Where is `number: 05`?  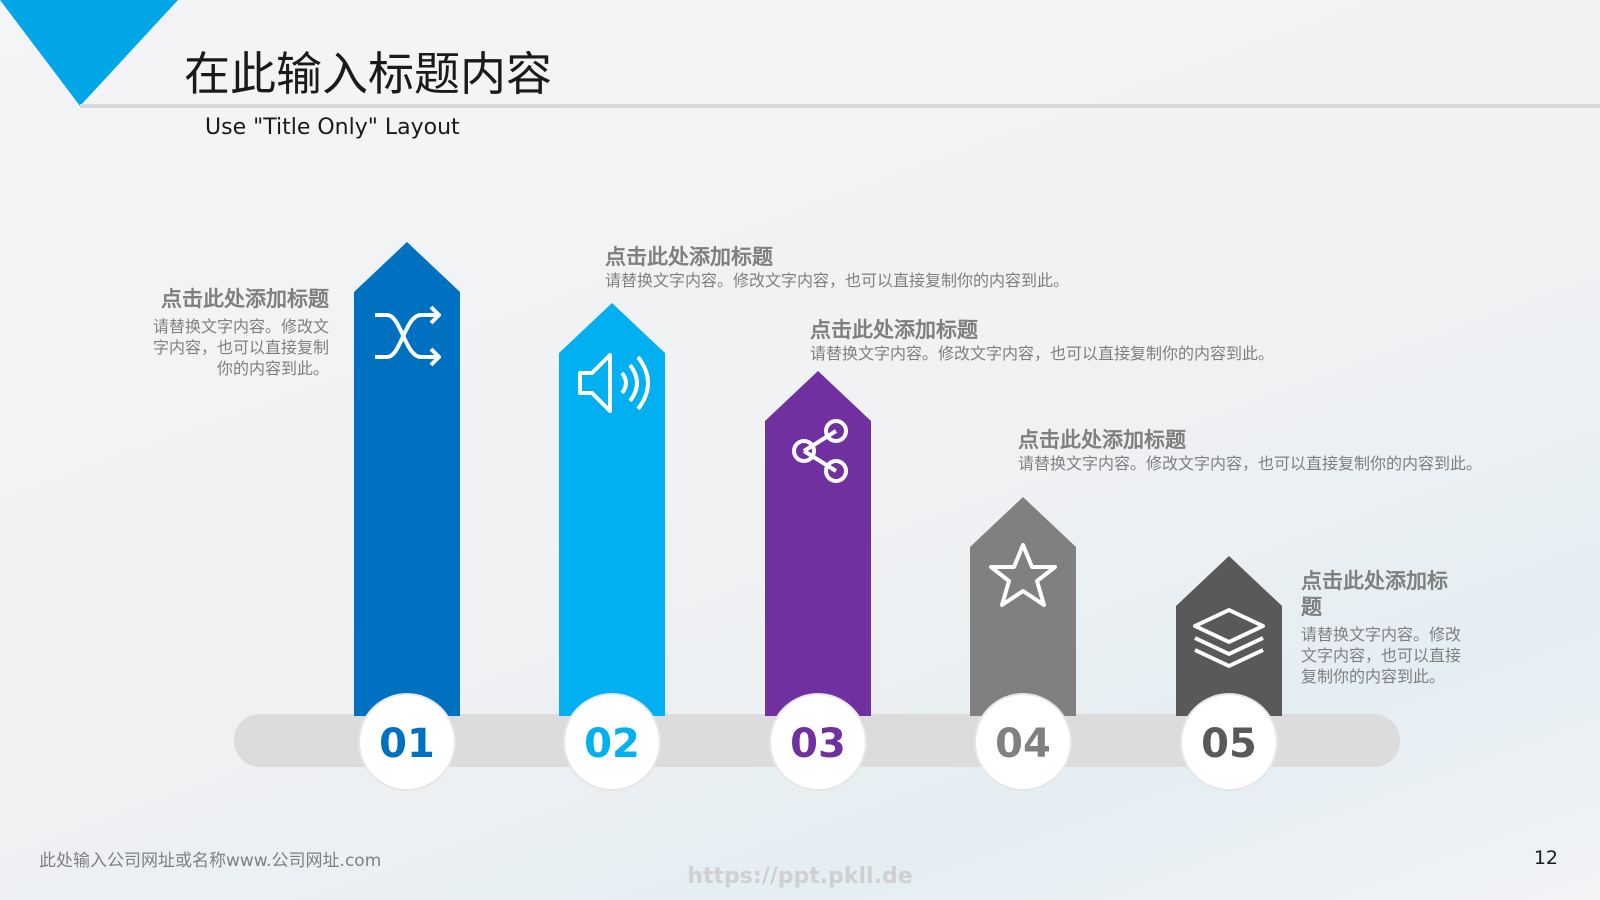
number: 05 is located at coordinates (1229, 744).